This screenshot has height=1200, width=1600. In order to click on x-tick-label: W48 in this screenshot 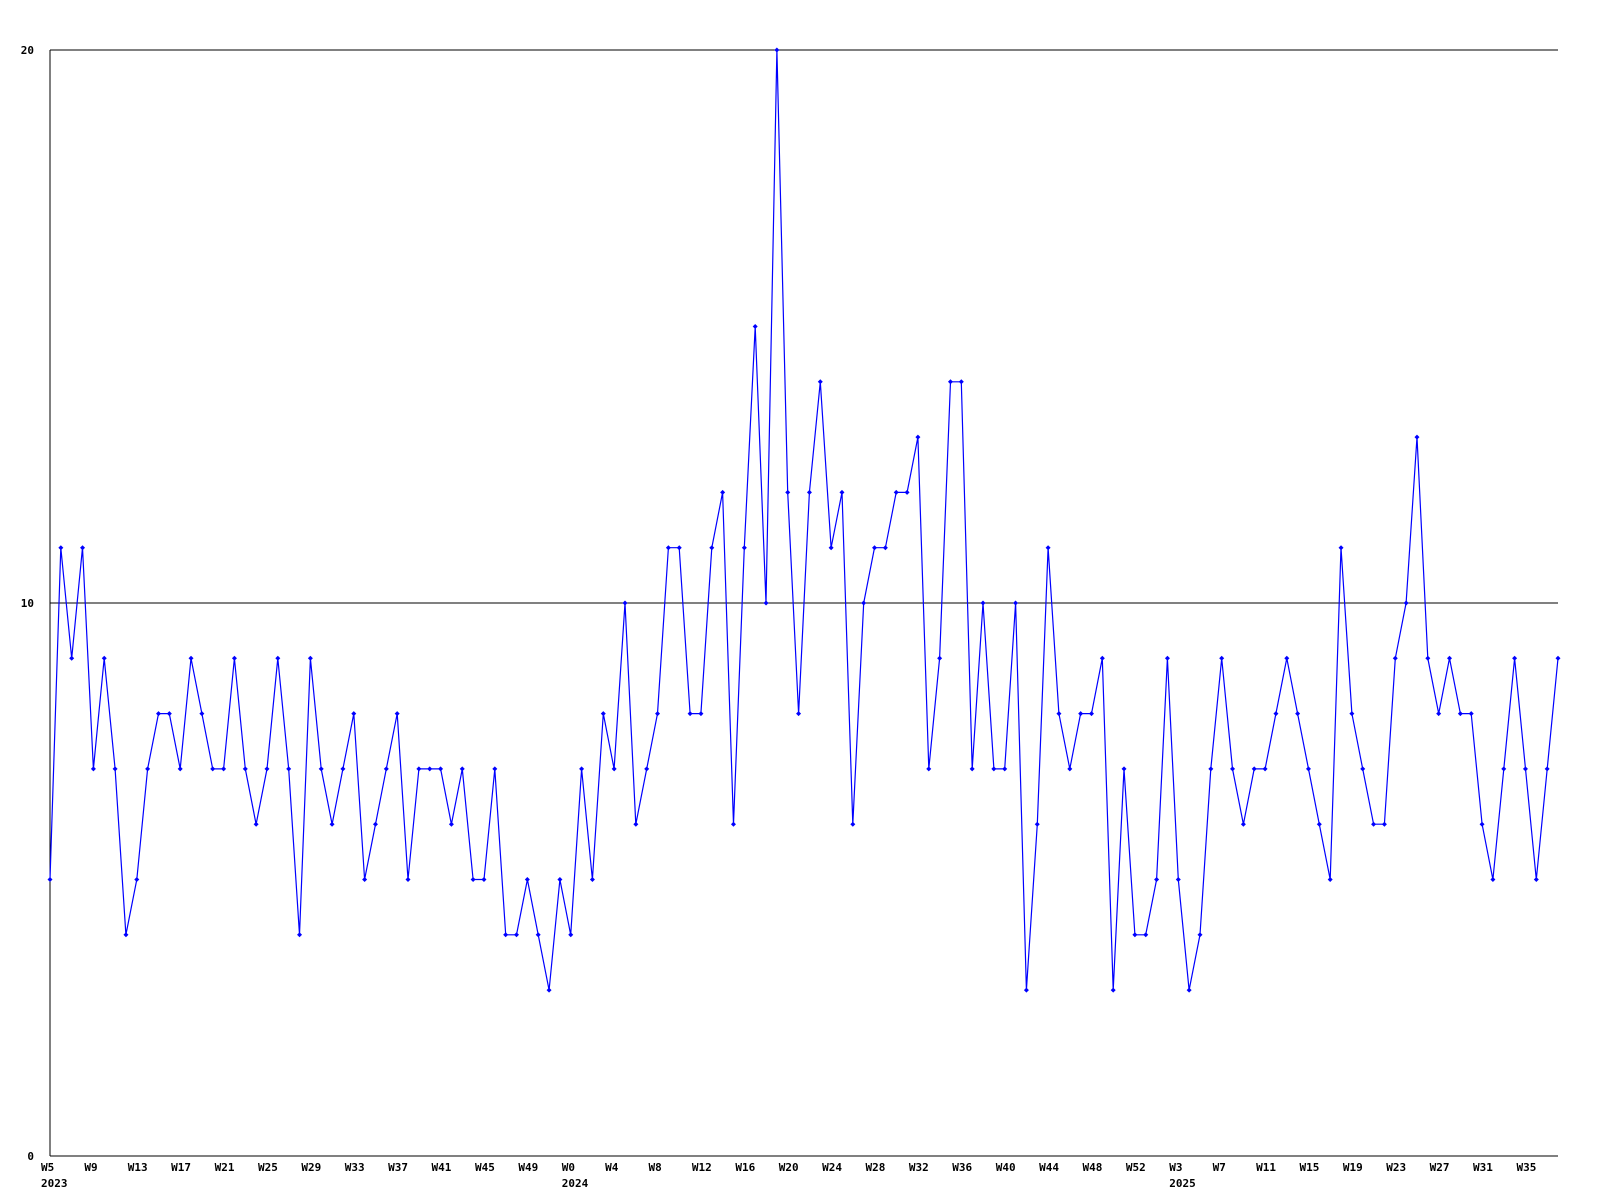, I will do `click(1092, 1167)`.